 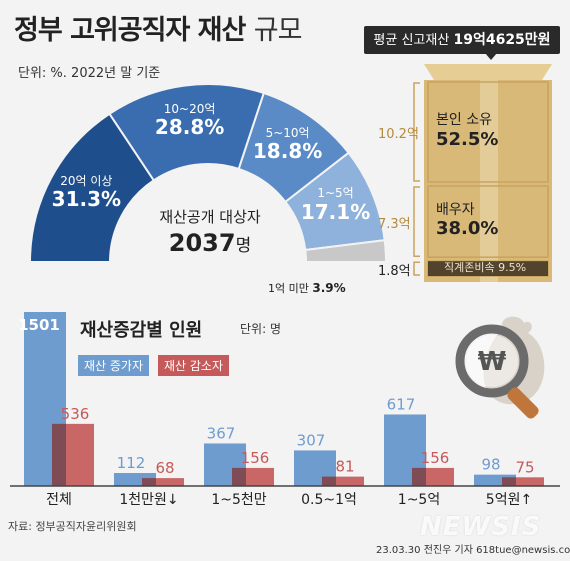 What do you see at coordinates (335, 193) in the screenshot?
I see `donut-slice-category: 1~5억` at bounding box center [335, 193].